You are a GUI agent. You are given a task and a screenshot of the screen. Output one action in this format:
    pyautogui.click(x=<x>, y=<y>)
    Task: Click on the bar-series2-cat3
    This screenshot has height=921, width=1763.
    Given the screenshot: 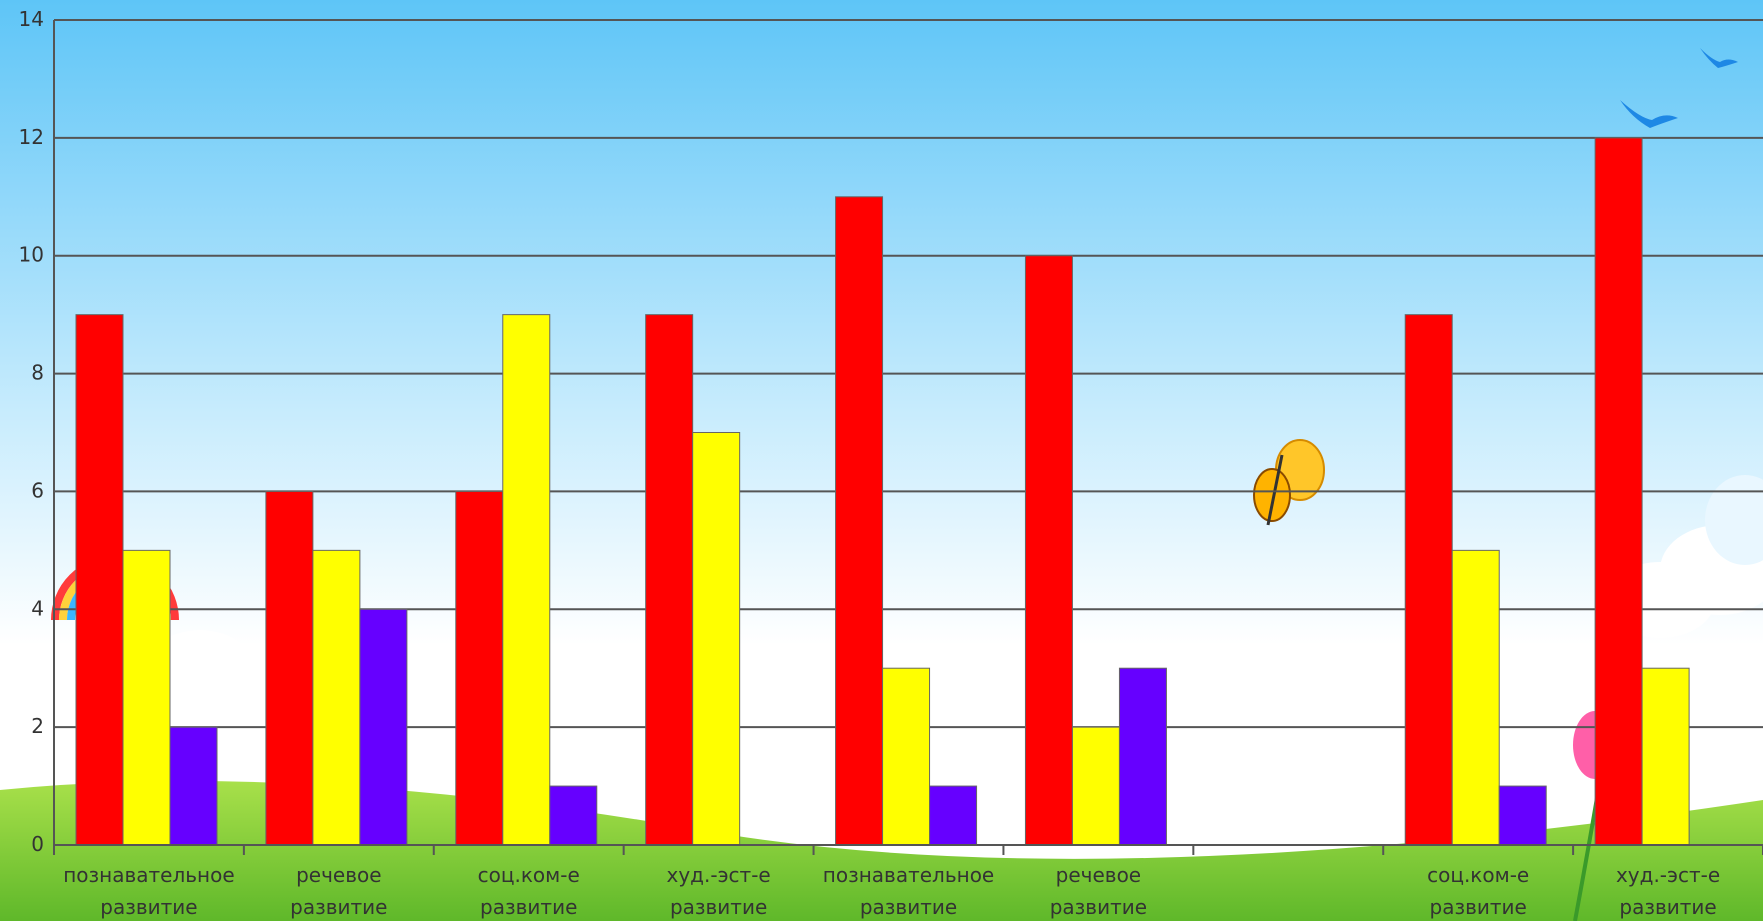 What is the action you would take?
    pyautogui.click(x=526, y=580)
    